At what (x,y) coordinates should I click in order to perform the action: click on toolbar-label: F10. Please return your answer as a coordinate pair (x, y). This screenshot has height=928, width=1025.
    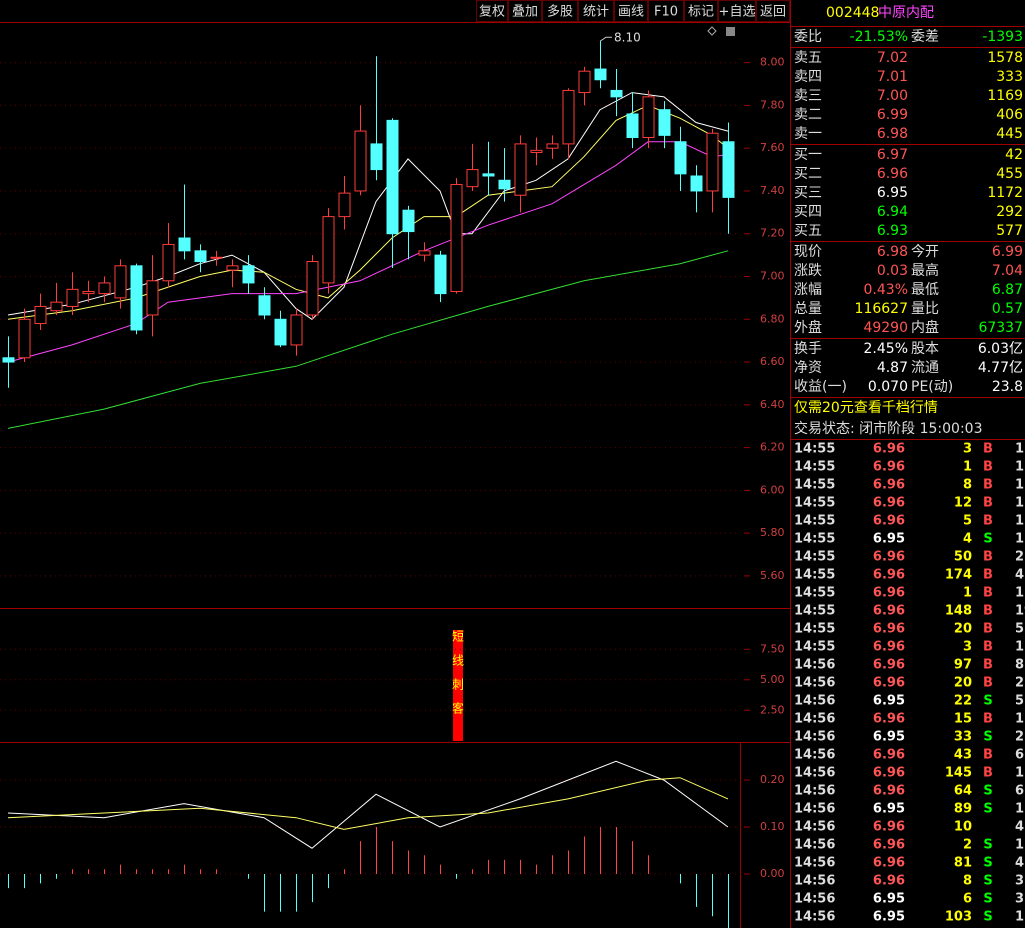
    Looking at the image, I should click on (666, 12).